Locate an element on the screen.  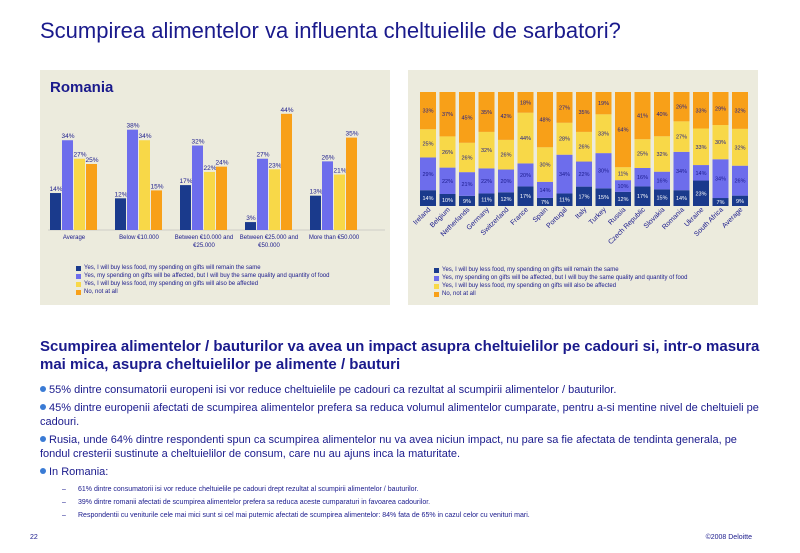
data-label: 18% is located at coordinates (525, 103).